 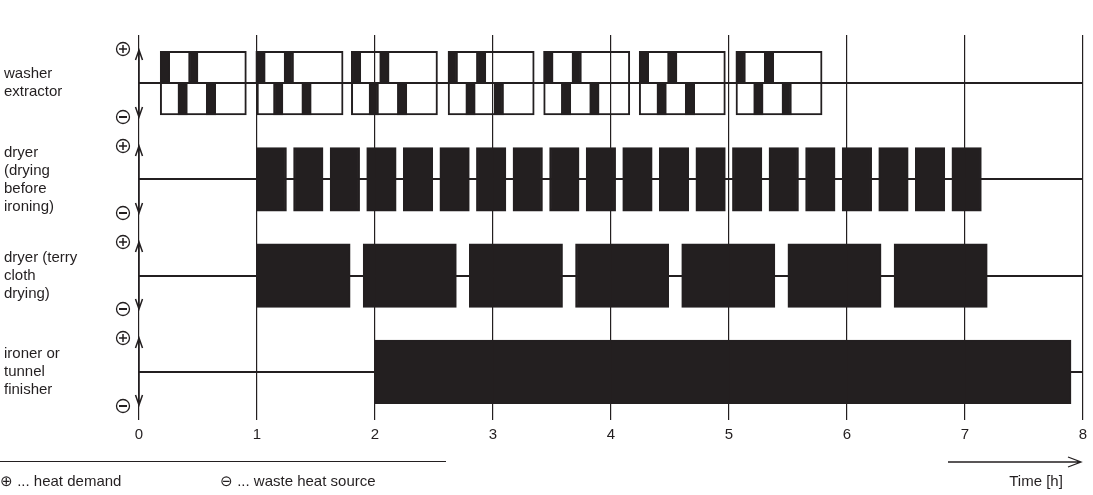 I want to click on text: ⊕ ... heat demand, so click(x=61, y=481).